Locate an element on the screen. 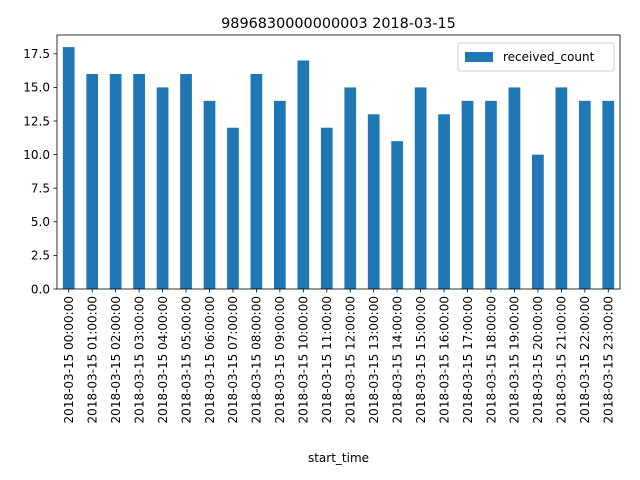 The width and height of the screenshot is (640, 480). x-tick-label: 2018-03-15 19:00:00 is located at coordinates (515, 359).